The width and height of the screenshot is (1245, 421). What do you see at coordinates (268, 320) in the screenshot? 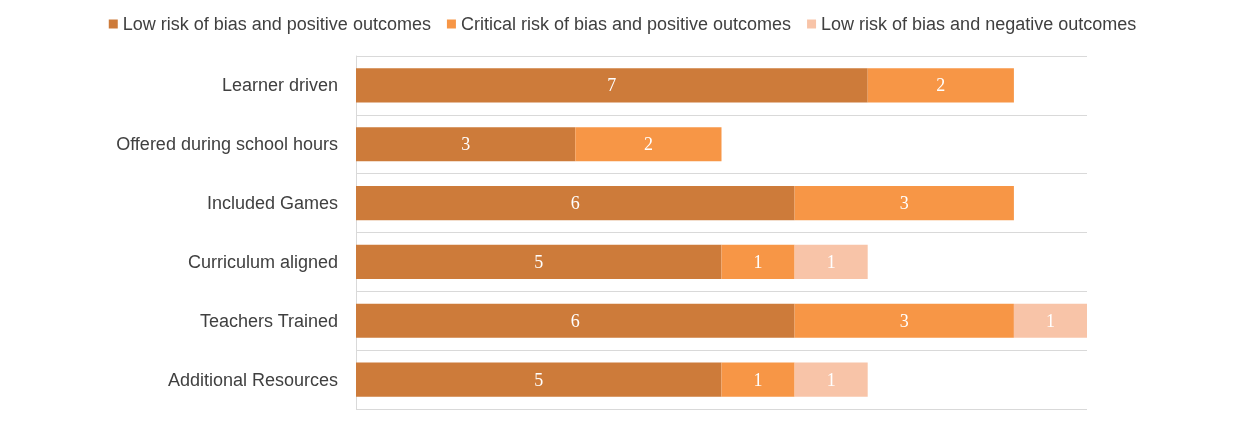
I see `y-tick-label: Teachers Trained` at bounding box center [268, 320].